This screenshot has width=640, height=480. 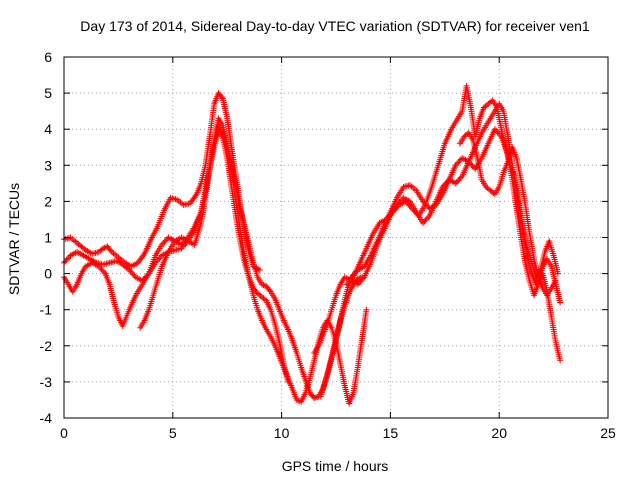 I want to click on y-tick-label: 4, so click(x=48, y=129).